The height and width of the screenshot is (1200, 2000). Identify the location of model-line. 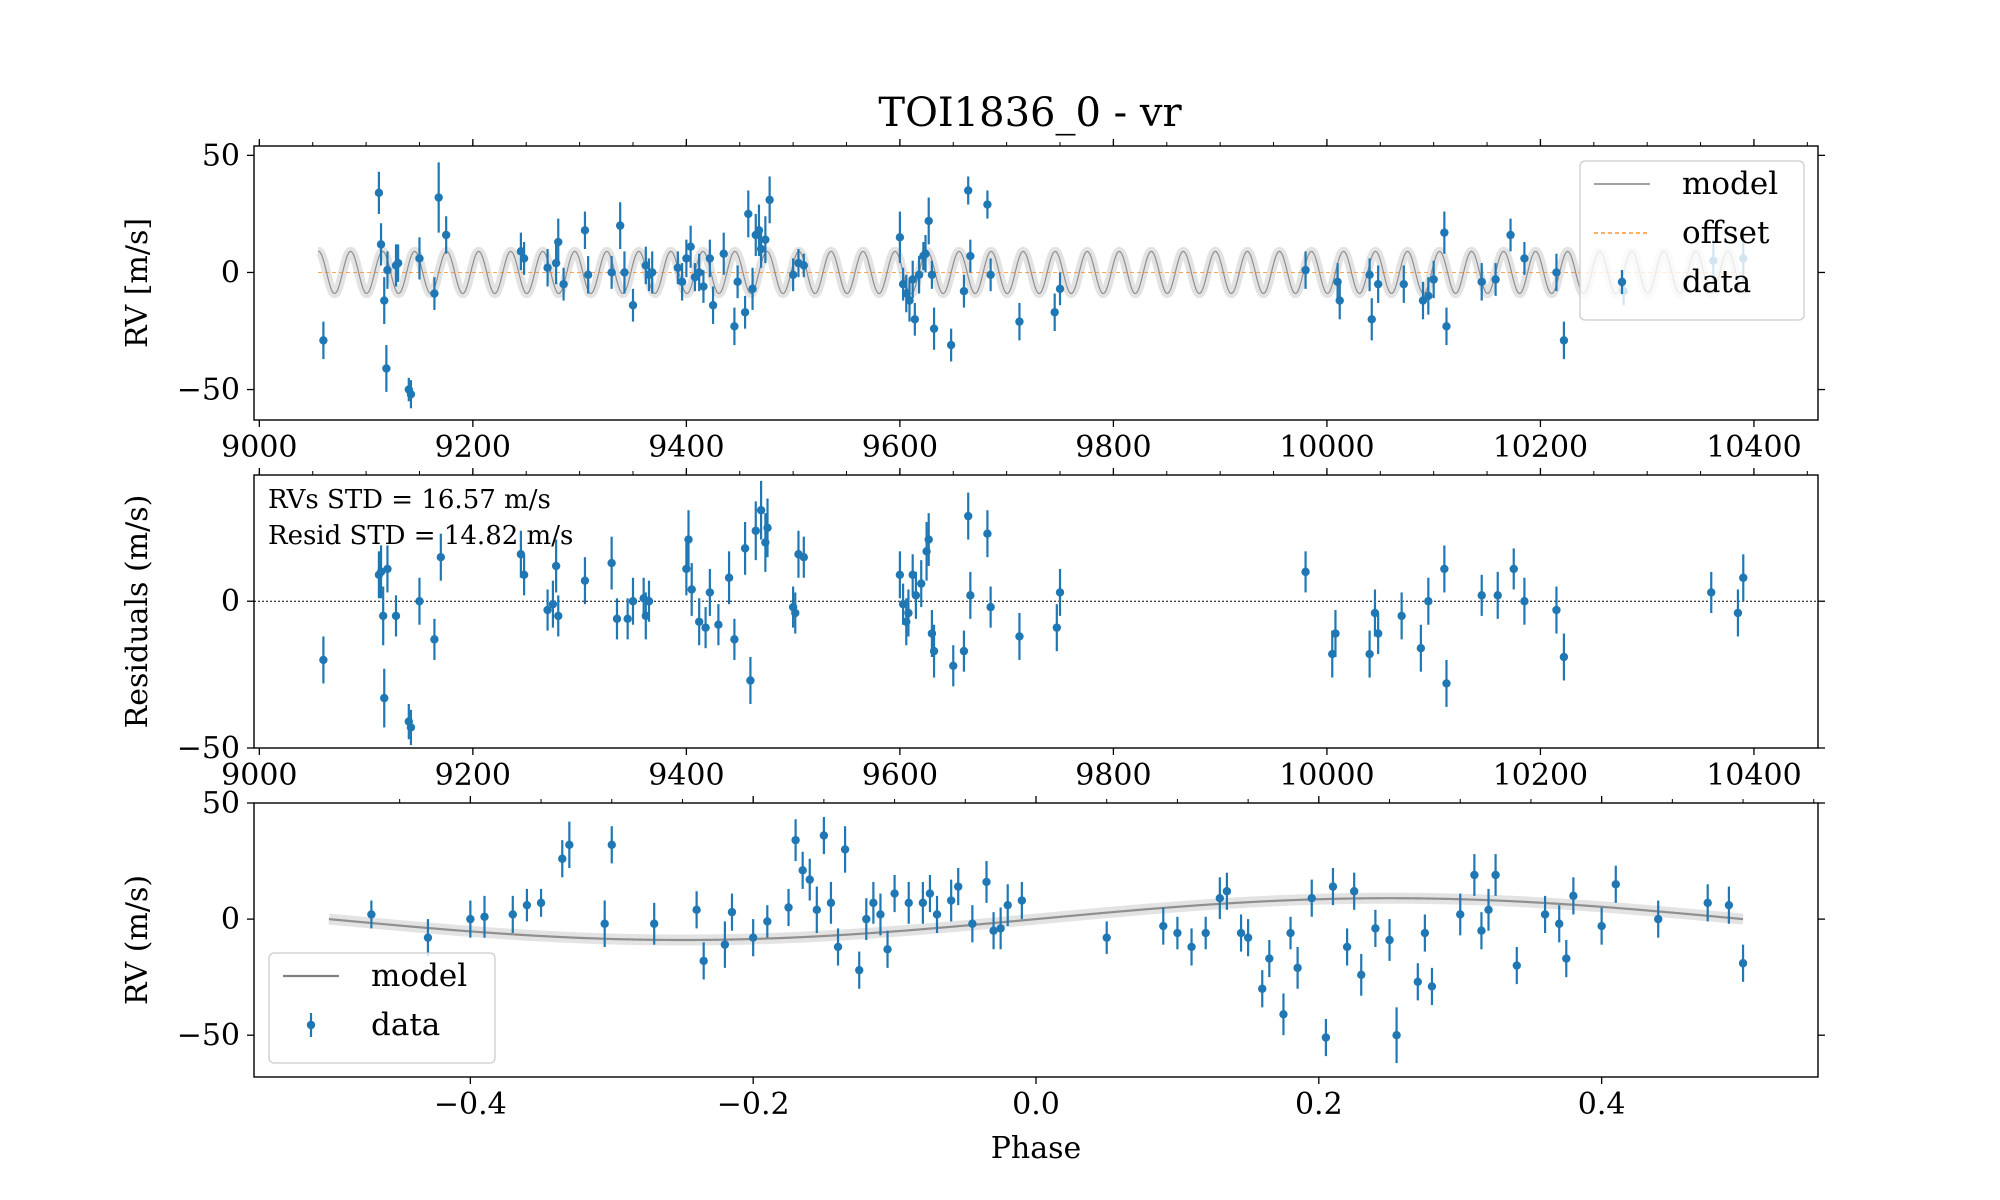
(1034, 272).